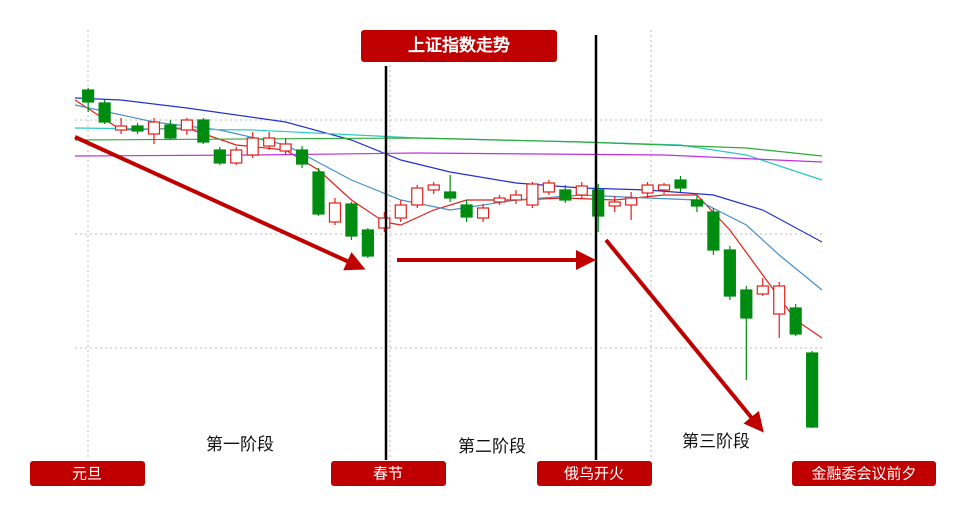  I want to click on title-box, so click(459, 46).